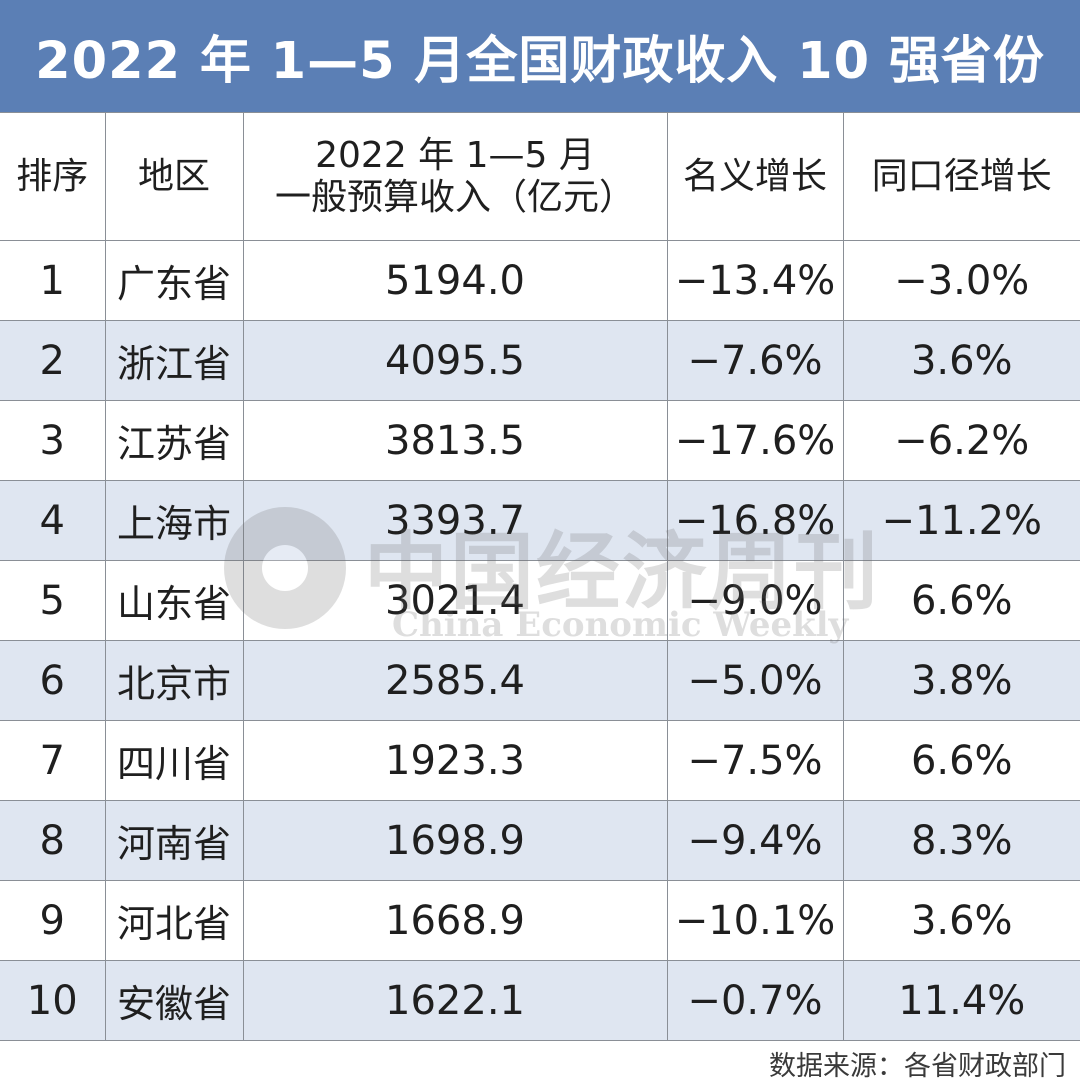 This screenshot has height=1091, width=1080. What do you see at coordinates (455, 760) in the screenshot?
I see `revenue-cell: 1923.3` at bounding box center [455, 760].